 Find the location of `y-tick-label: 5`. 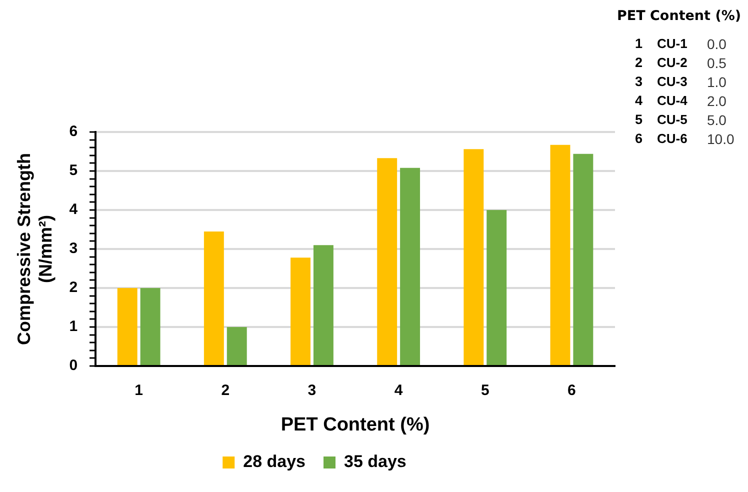

y-tick-label: 5 is located at coordinates (73, 171).